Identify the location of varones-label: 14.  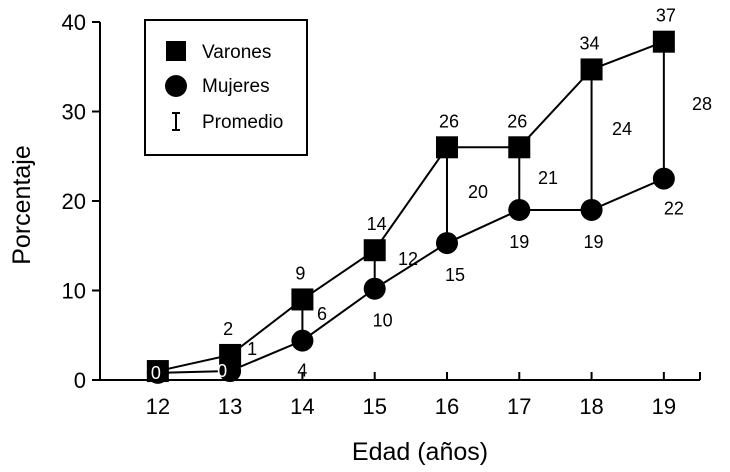
(377, 224).